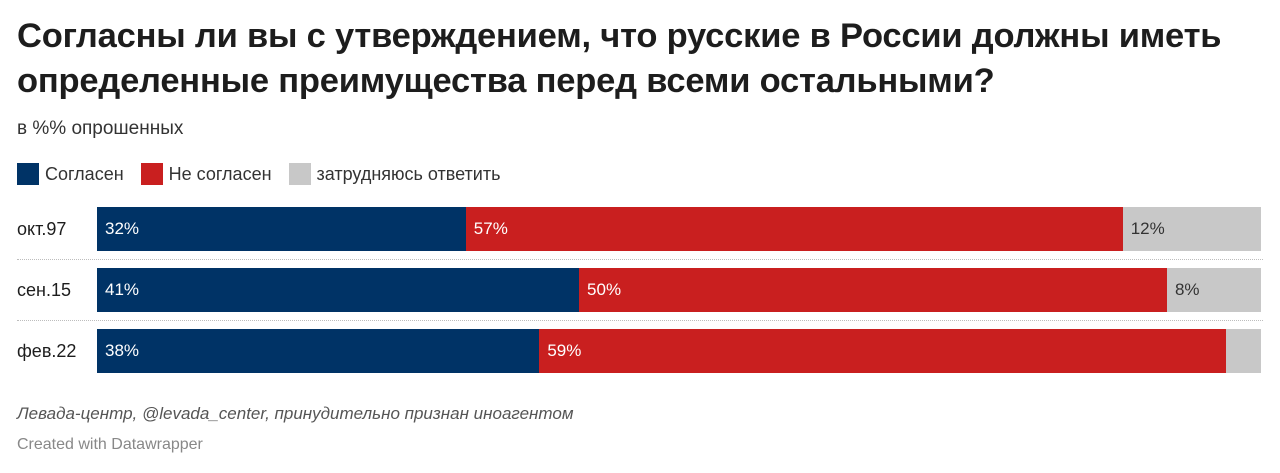  I want to click on legend-label-disagree: Не согласен, so click(220, 173).